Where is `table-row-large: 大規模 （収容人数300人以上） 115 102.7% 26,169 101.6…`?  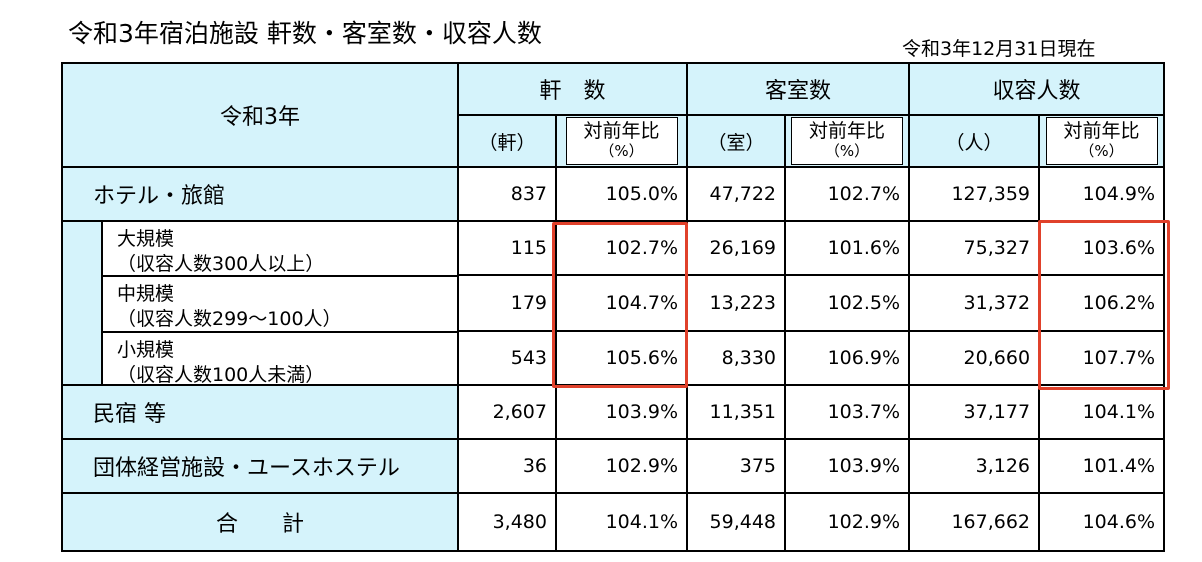 table-row-large: 大規模 （収容人数300人以上） 115 102.7% 26,169 101.6… is located at coordinates (613, 248).